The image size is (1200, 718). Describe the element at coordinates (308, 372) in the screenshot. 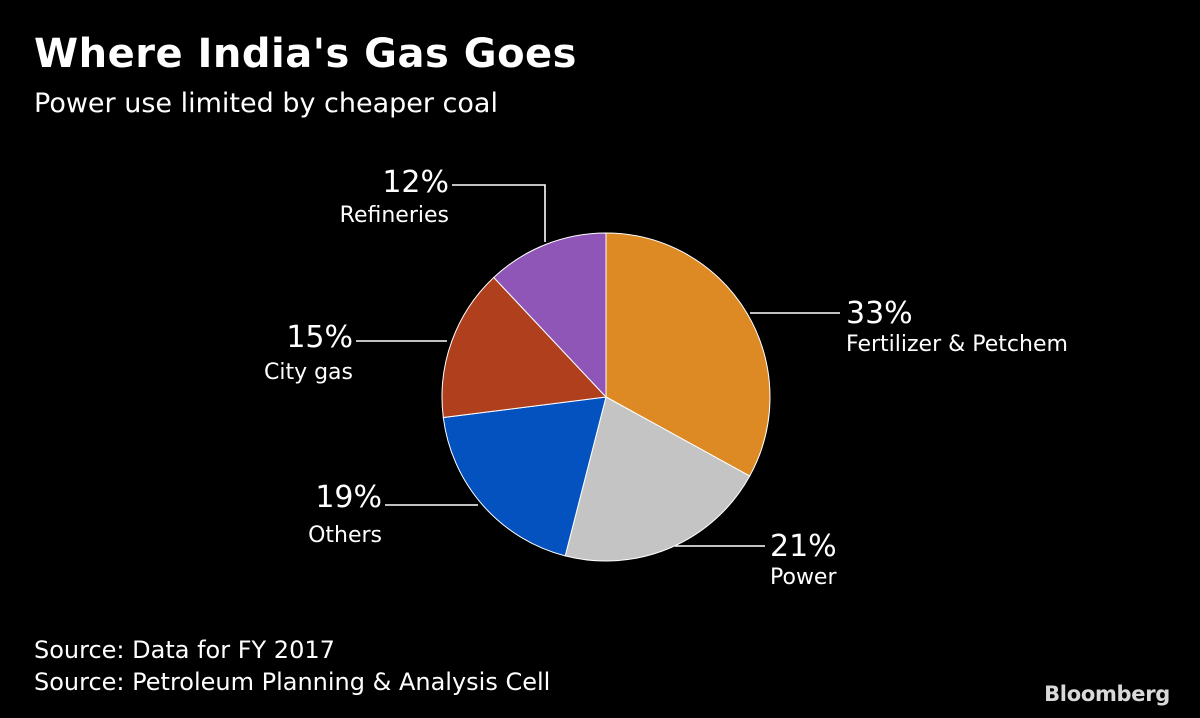

I see `slice-label-city-gas: City gas` at that location.